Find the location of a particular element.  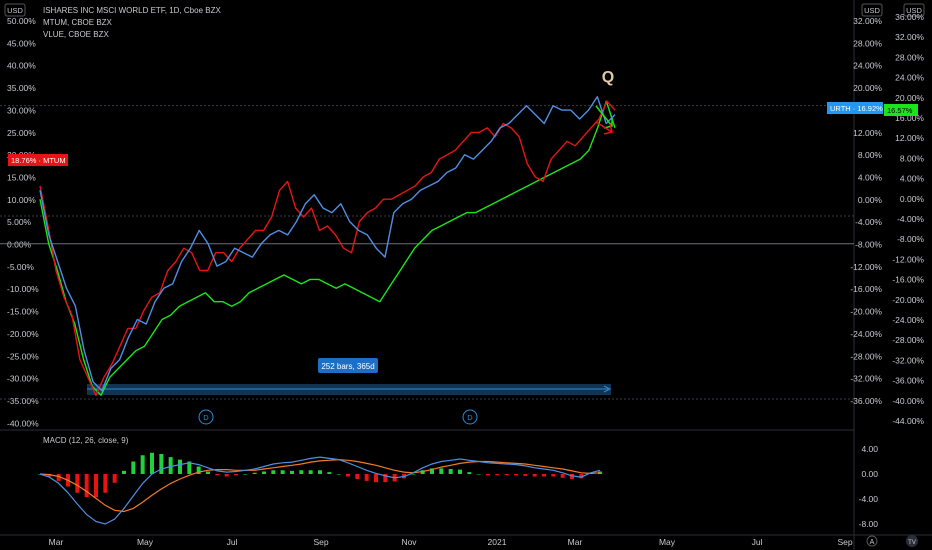

y-right-tick: -32.00% is located at coordinates (908, 360).